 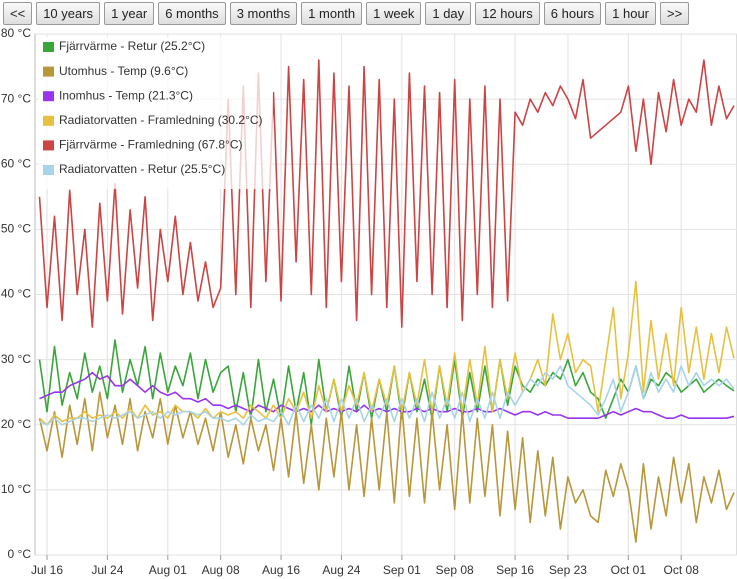 I want to click on legend-label: Radiatorvatten - Framledning (30.2°C), so click(x=161, y=120).